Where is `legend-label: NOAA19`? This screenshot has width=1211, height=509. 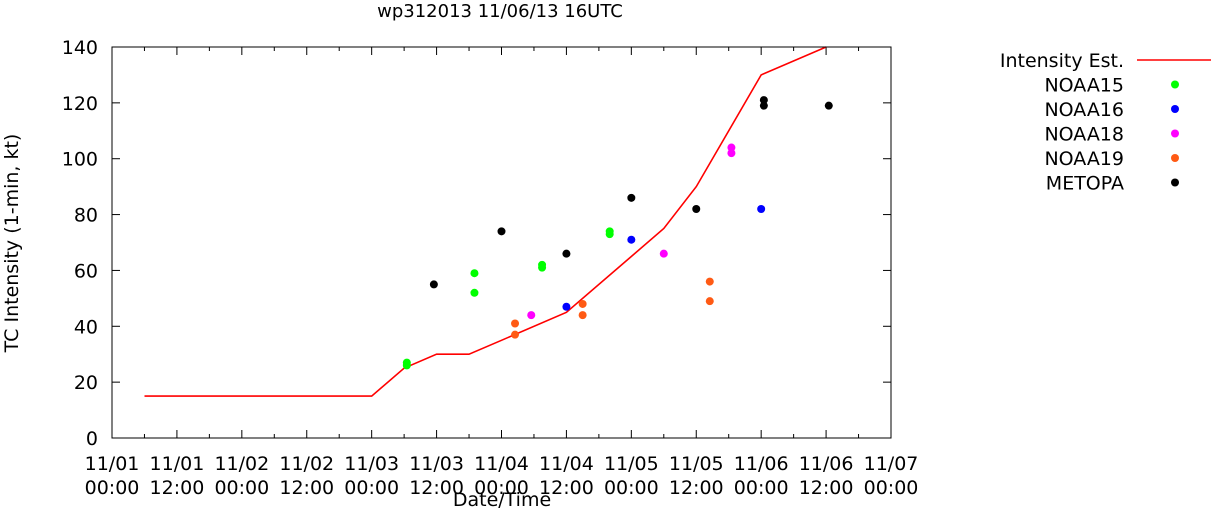 legend-label: NOAA19 is located at coordinates (1084, 159).